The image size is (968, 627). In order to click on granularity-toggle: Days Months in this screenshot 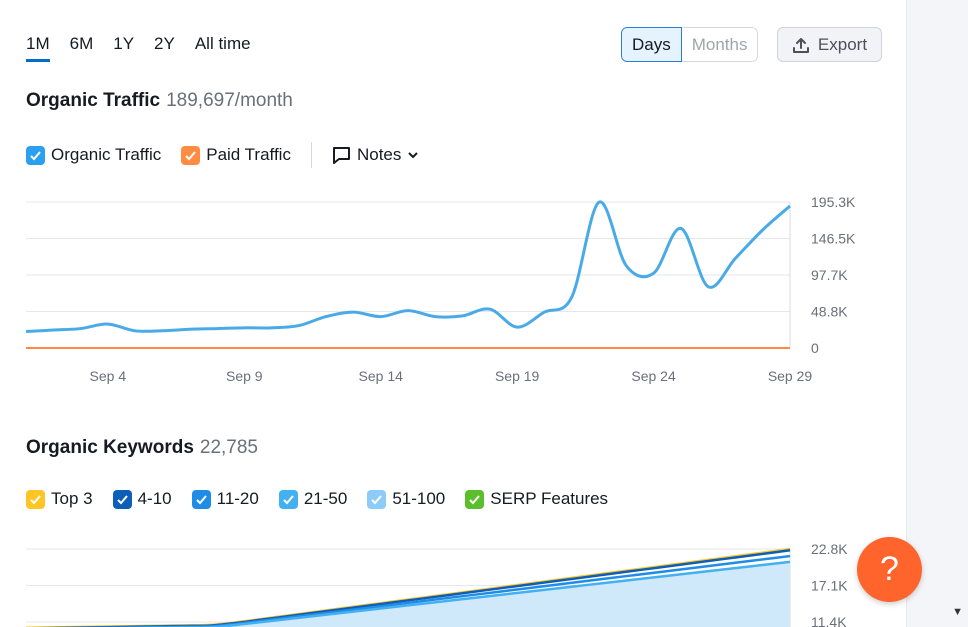, I will do `click(690, 44)`.